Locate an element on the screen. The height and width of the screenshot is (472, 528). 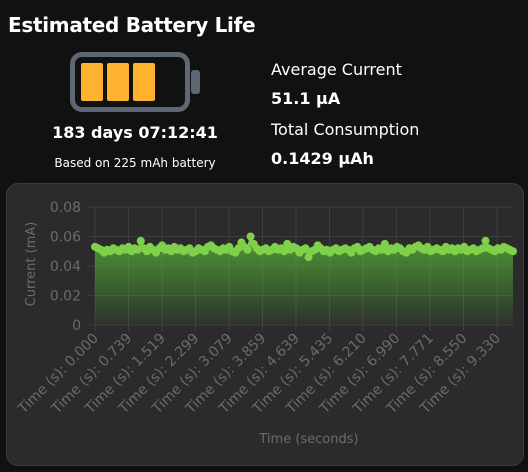
y-tick-label: 0.04 is located at coordinates (65, 267).